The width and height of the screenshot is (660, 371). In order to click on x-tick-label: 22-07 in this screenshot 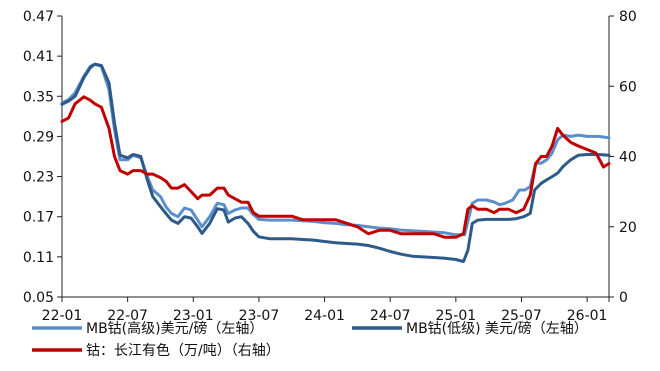, I will do `click(127, 316)`.